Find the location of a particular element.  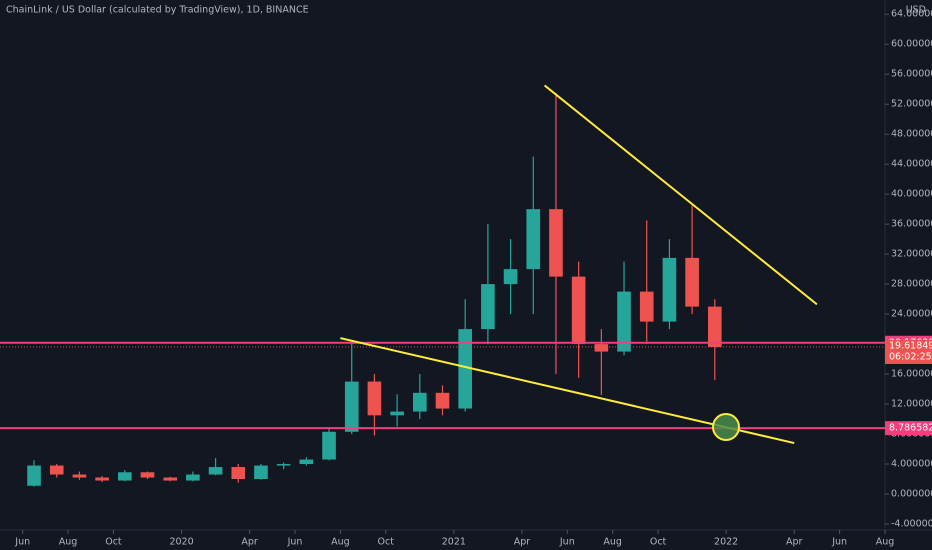

y-tick-label: 12.0000000 is located at coordinates (911, 404).